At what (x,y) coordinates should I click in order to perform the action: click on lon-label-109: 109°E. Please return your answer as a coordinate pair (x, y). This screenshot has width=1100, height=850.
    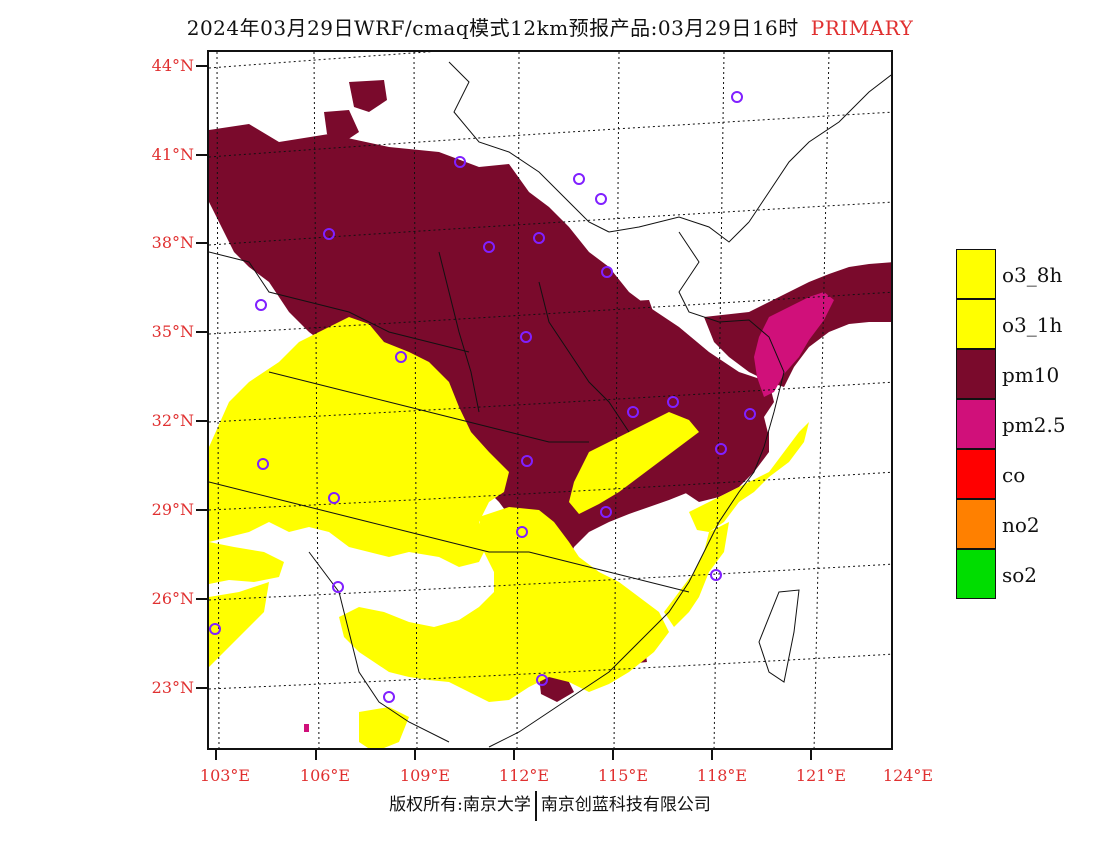
    Looking at the image, I should click on (425, 775).